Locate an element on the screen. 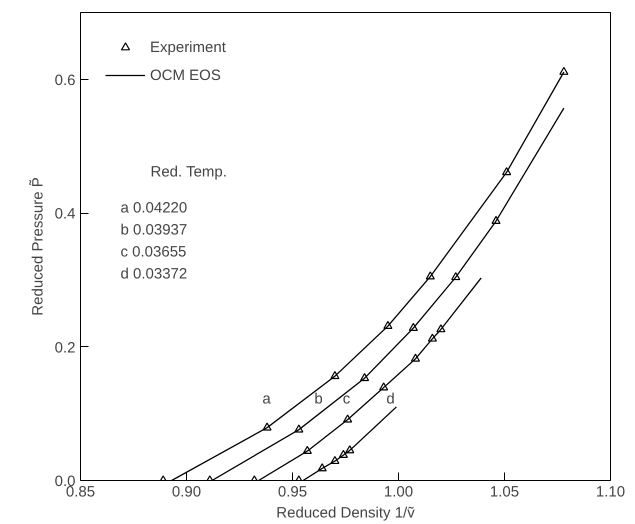 The image size is (635, 524). legend-label: Experiment is located at coordinates (188, 47).